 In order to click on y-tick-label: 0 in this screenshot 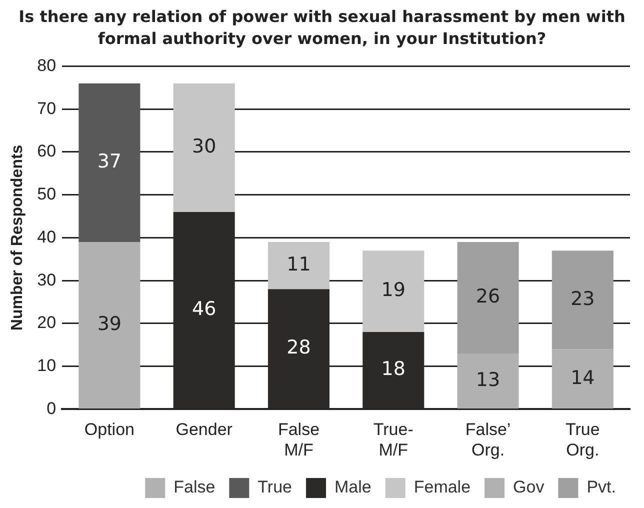, I will do `click(51, 408)`.